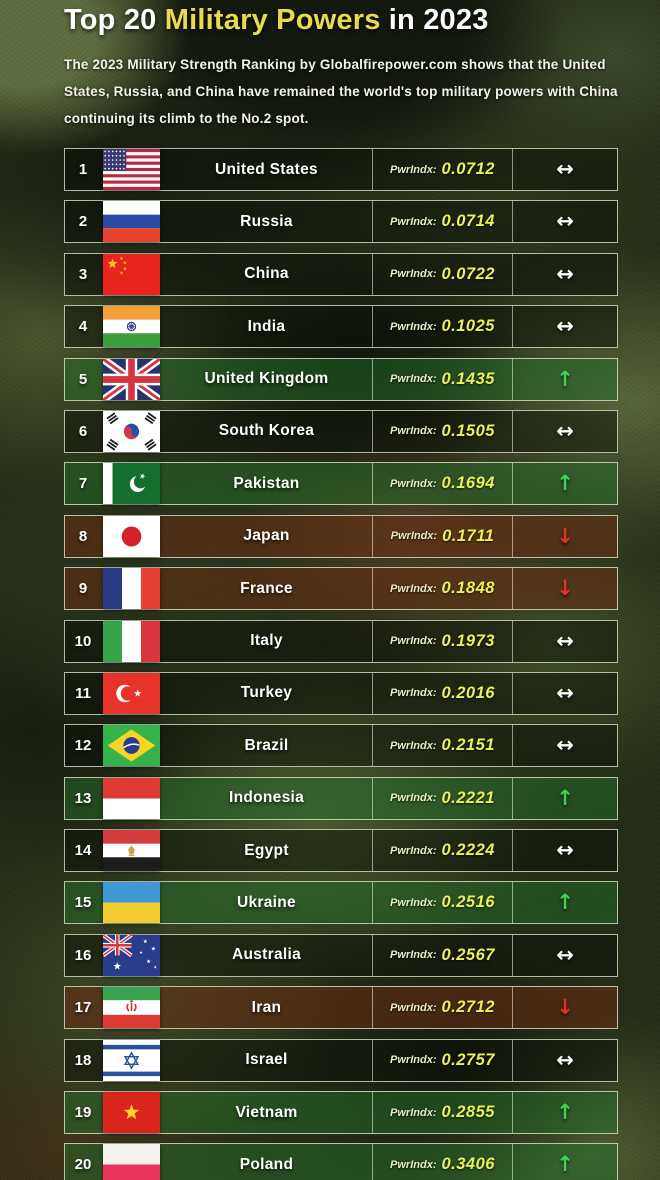 The image size is (660, 1180). I want to click on power-index-cell: PwrIndx: 0.2516, so click(442, 903).